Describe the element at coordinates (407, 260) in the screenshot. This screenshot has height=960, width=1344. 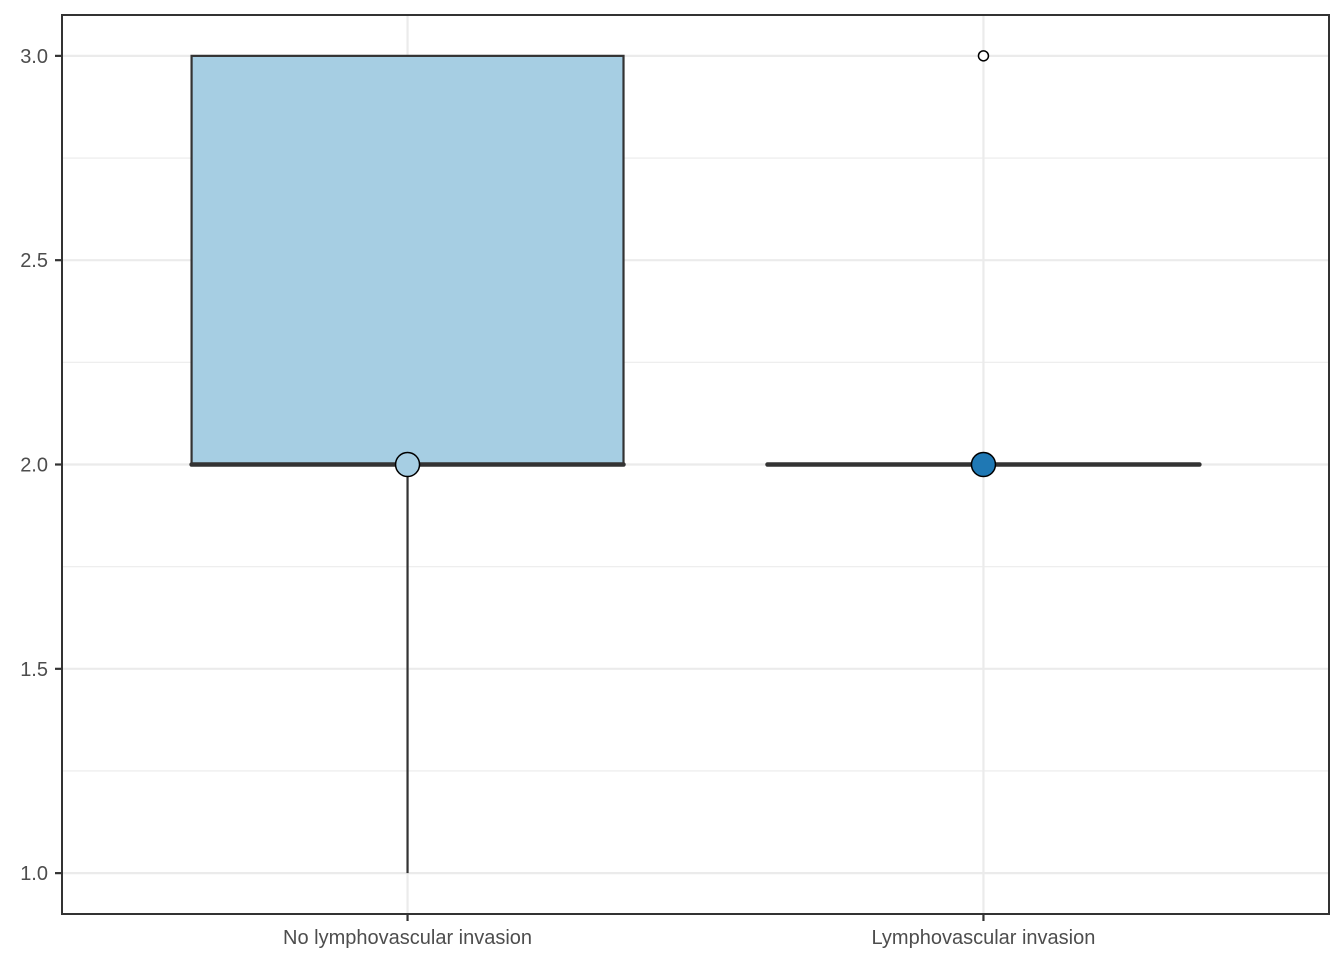
I see `box-iqr` at that location.